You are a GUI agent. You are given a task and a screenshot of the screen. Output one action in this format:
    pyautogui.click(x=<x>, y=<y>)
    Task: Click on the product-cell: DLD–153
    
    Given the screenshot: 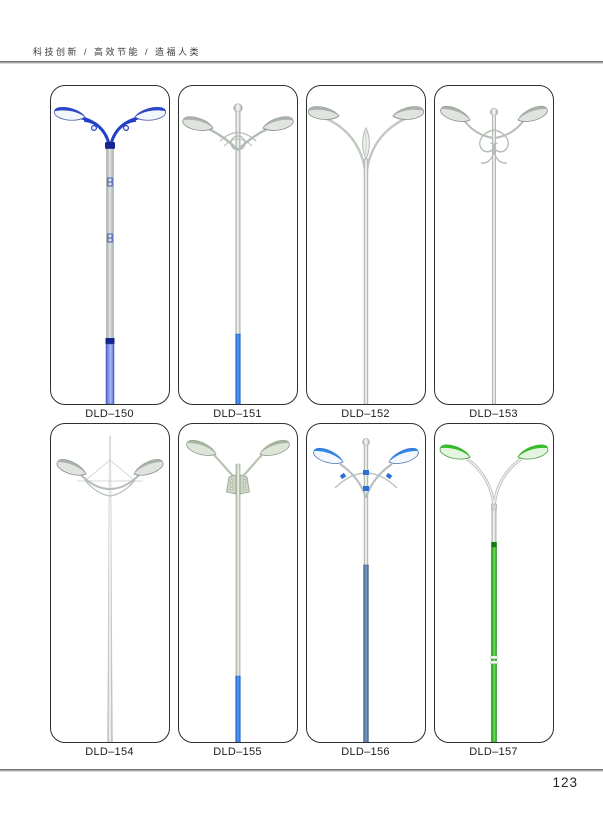 What is the action you would take?
    pyautogui.click(x=493, y=253)
    